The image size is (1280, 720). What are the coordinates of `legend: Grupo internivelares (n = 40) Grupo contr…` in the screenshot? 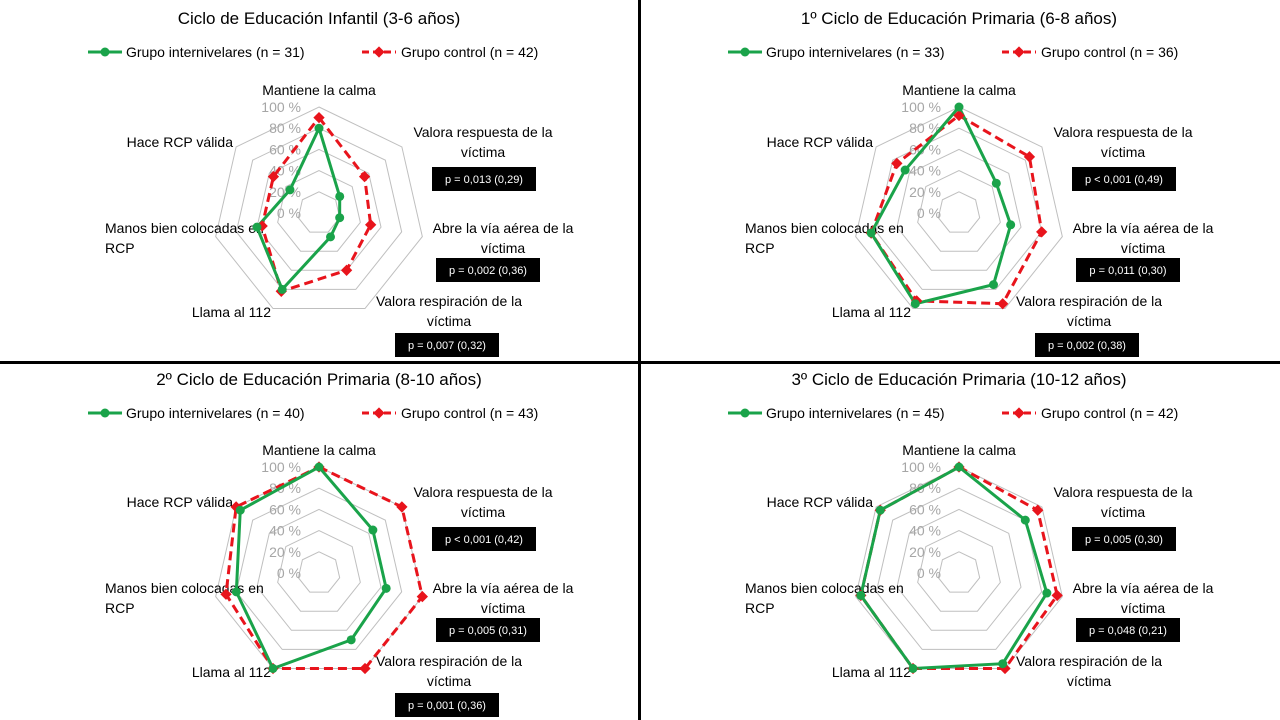 It's located at (313, 413).